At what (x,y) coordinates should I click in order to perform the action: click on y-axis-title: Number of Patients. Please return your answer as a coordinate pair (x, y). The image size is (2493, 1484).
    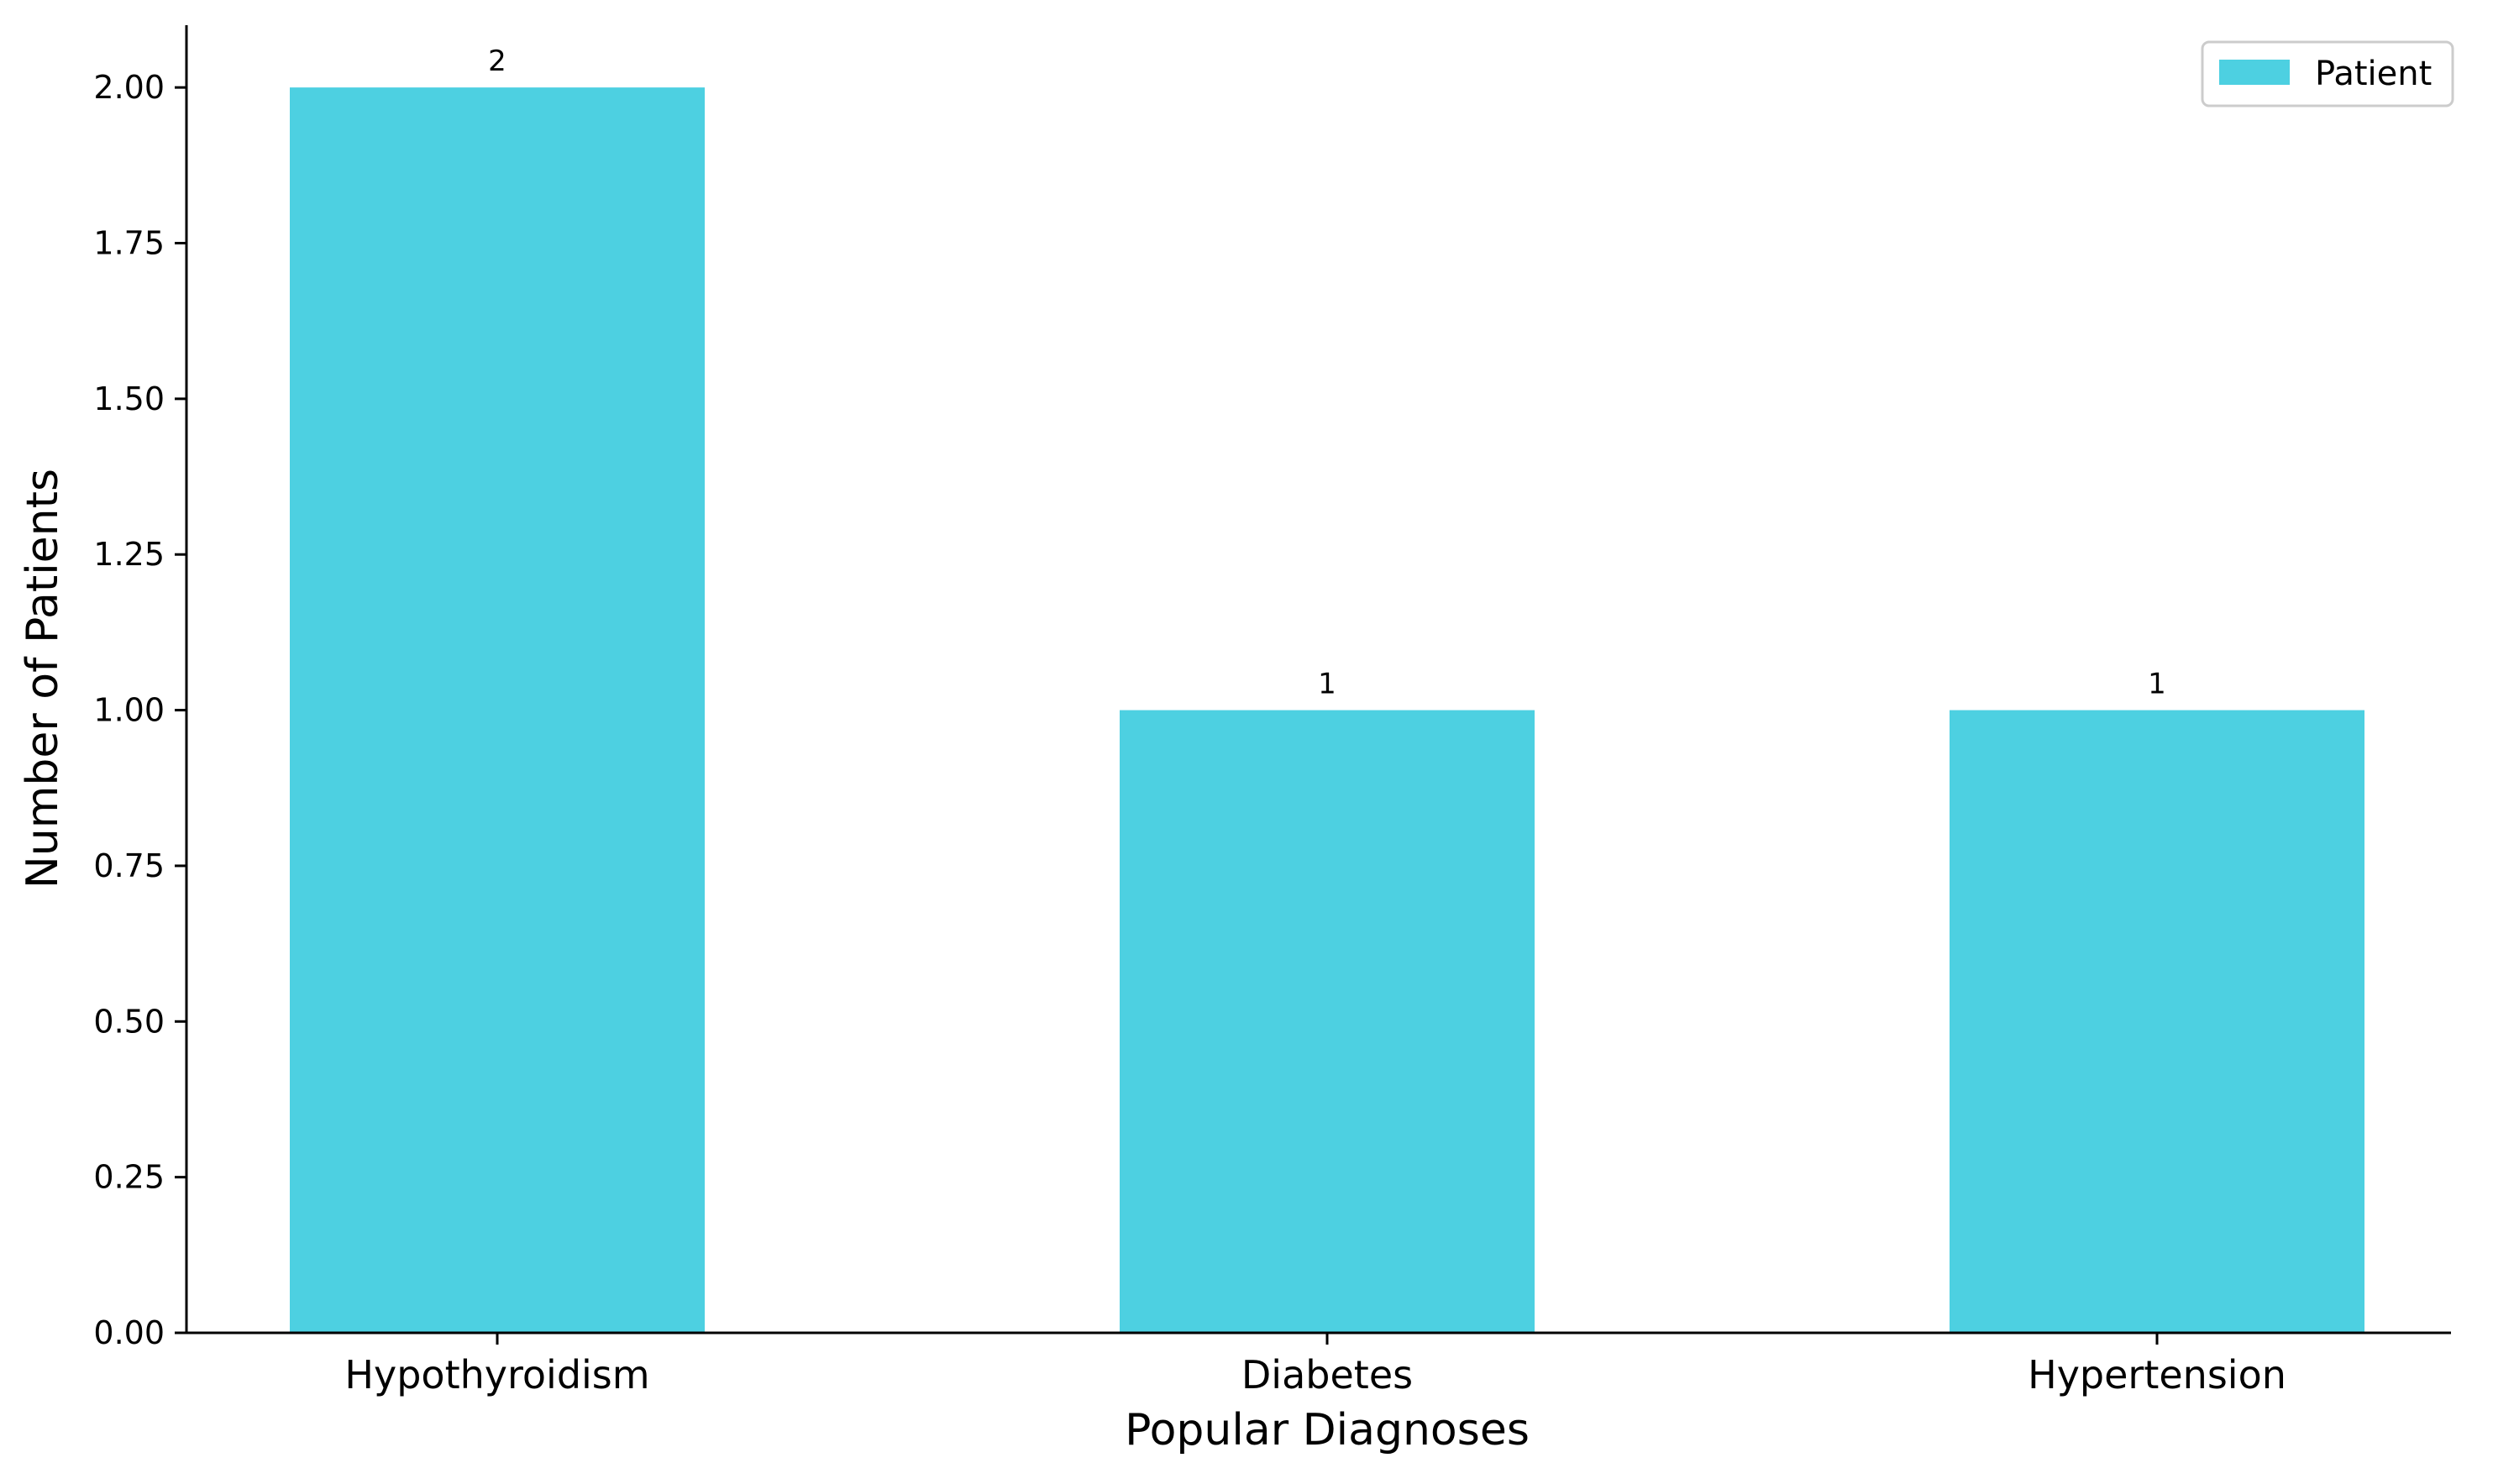
    Looking at the image, I should click on (43, 679).